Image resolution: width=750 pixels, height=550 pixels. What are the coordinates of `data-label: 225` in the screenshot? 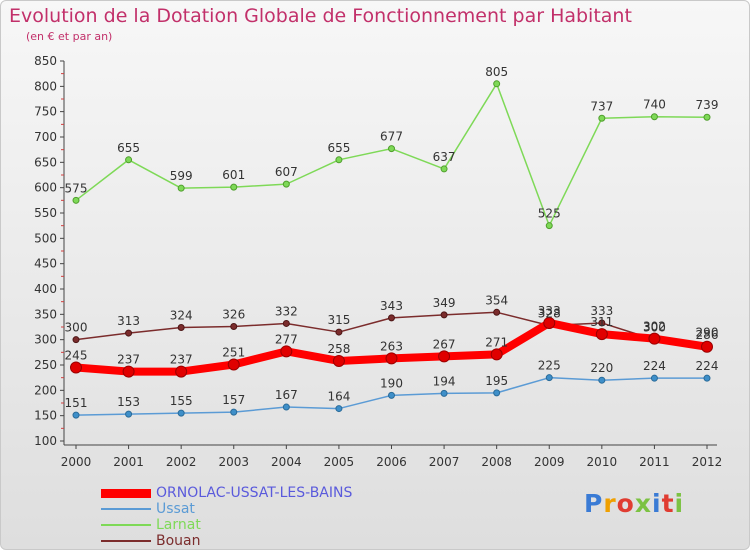 It's located at (549, 366).